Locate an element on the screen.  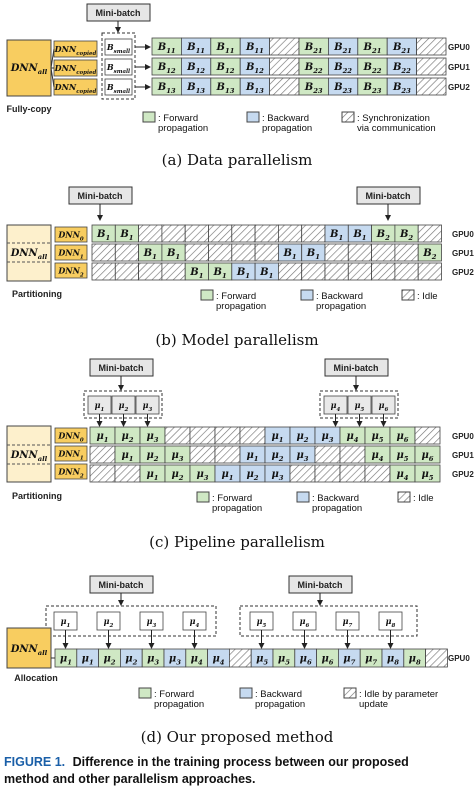
timeline-cell is located at coordinates (427, 473).